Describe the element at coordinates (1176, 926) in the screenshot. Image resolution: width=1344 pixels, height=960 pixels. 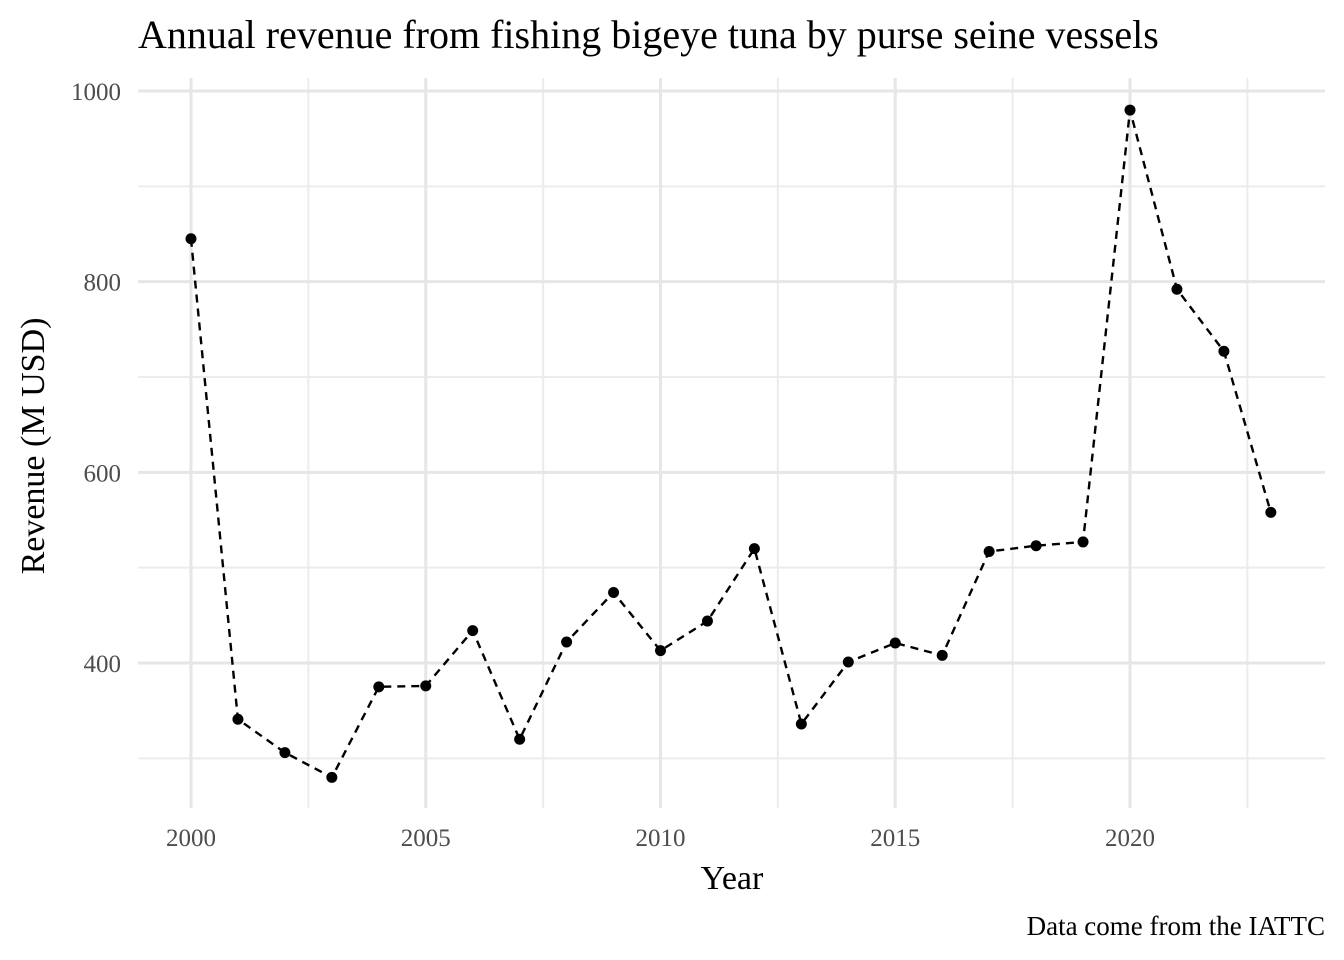
I see `chart-caption: Data come from the IATTC` at that location.